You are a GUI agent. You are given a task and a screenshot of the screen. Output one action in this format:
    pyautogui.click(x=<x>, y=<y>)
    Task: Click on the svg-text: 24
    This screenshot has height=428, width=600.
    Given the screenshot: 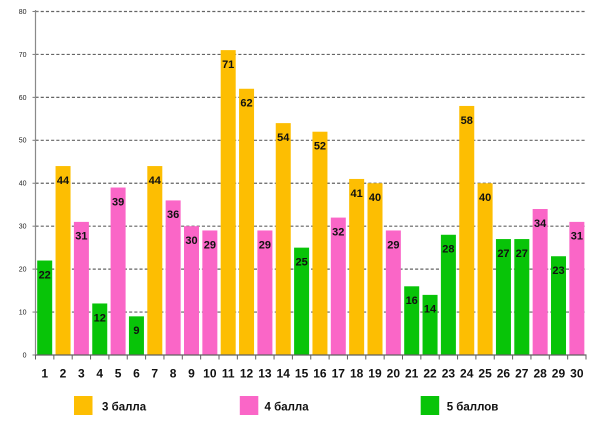 What is the action you would take?
    pyautogui.click(x=467, y=374)
    